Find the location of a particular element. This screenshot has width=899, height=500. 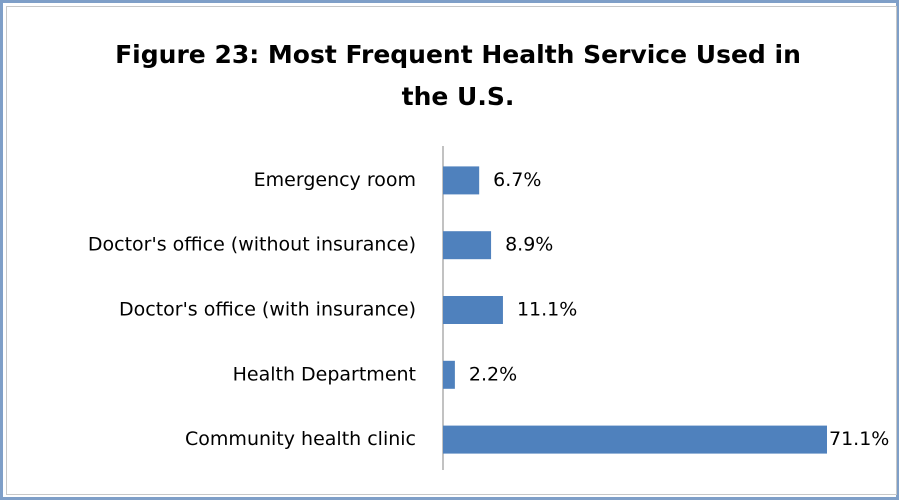

y-tick-label: Doctor's office (with insurance) is located at coordinates (267, 310).